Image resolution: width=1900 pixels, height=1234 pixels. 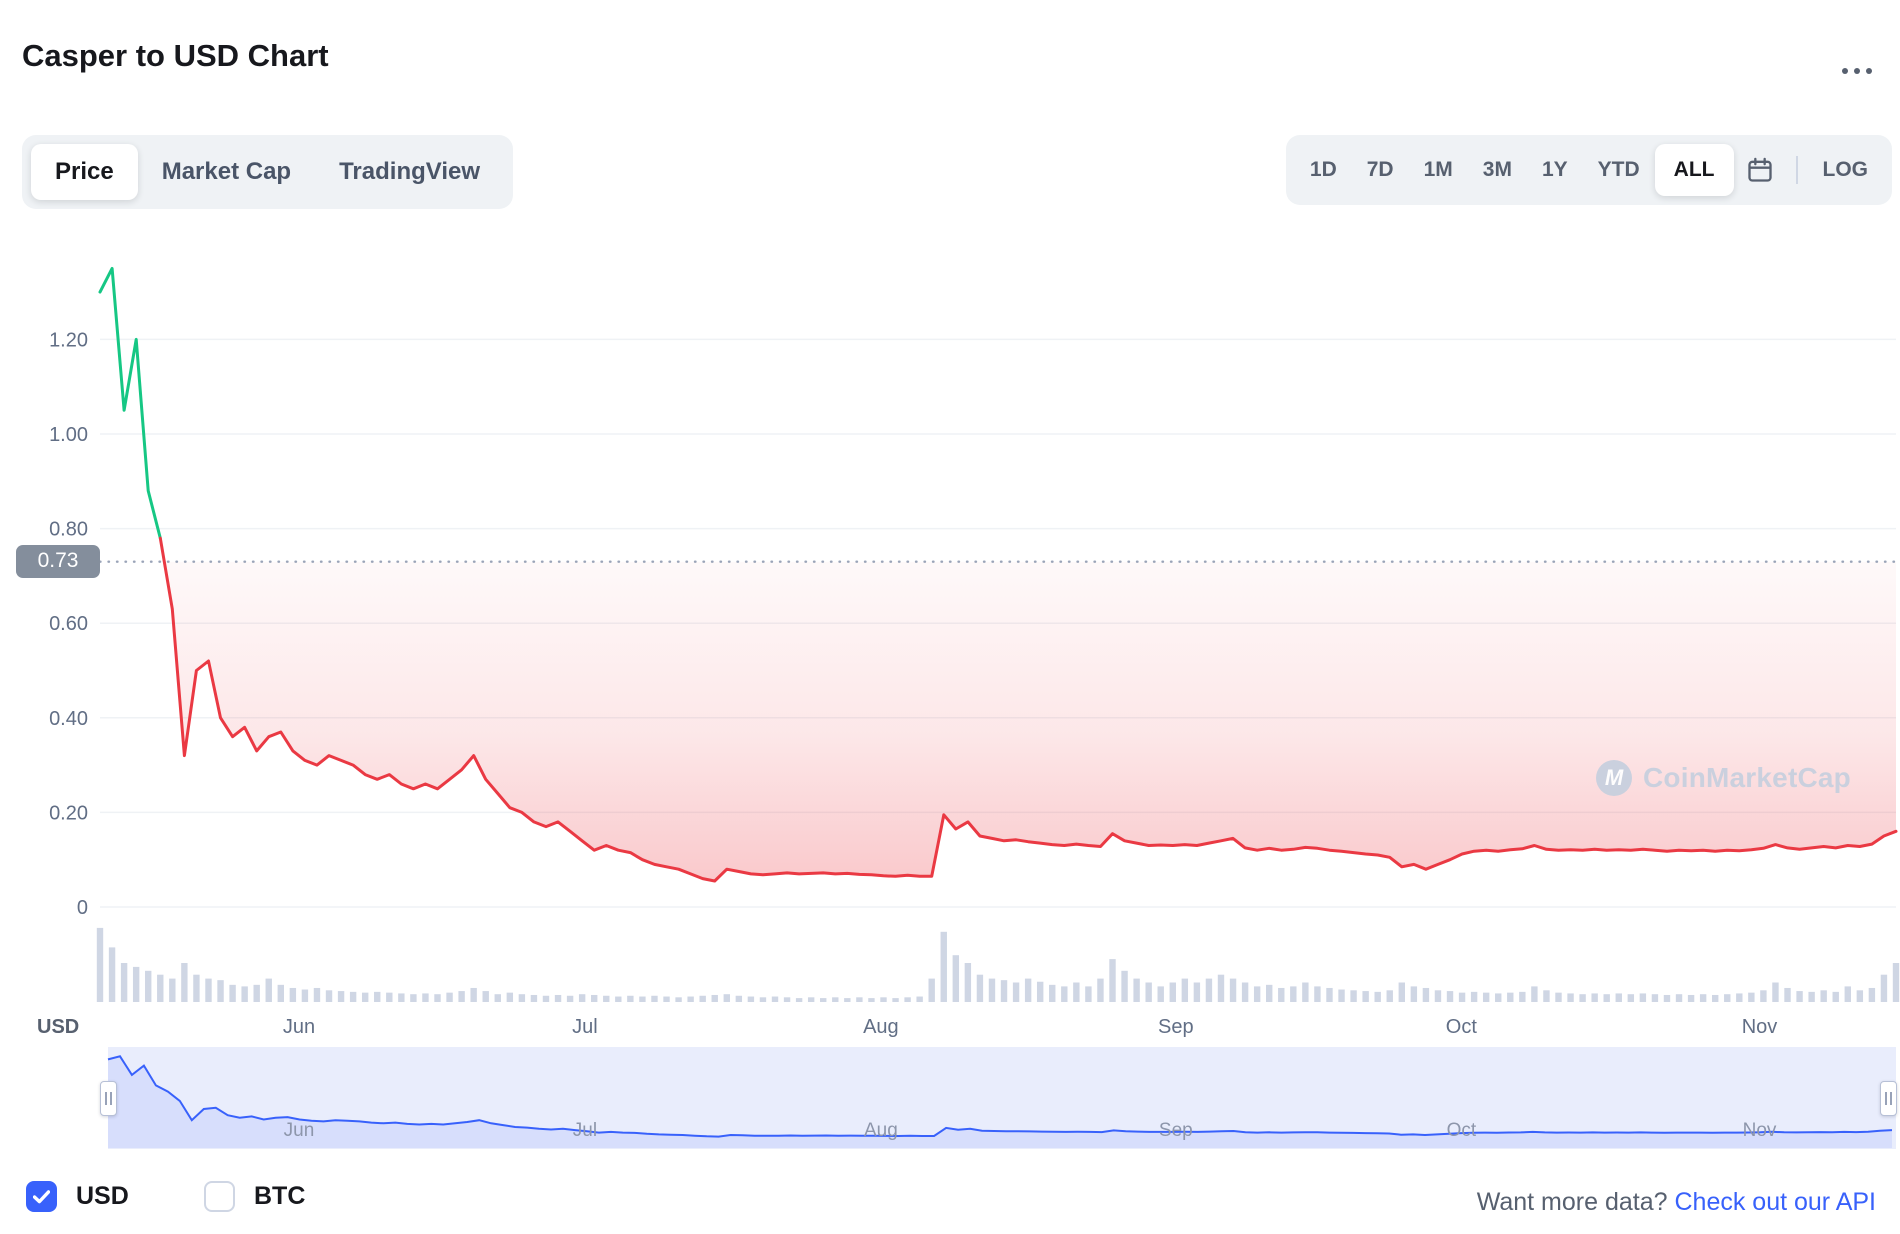 I want to click on range-ytd: YTD, so click(x=1619, y=170).